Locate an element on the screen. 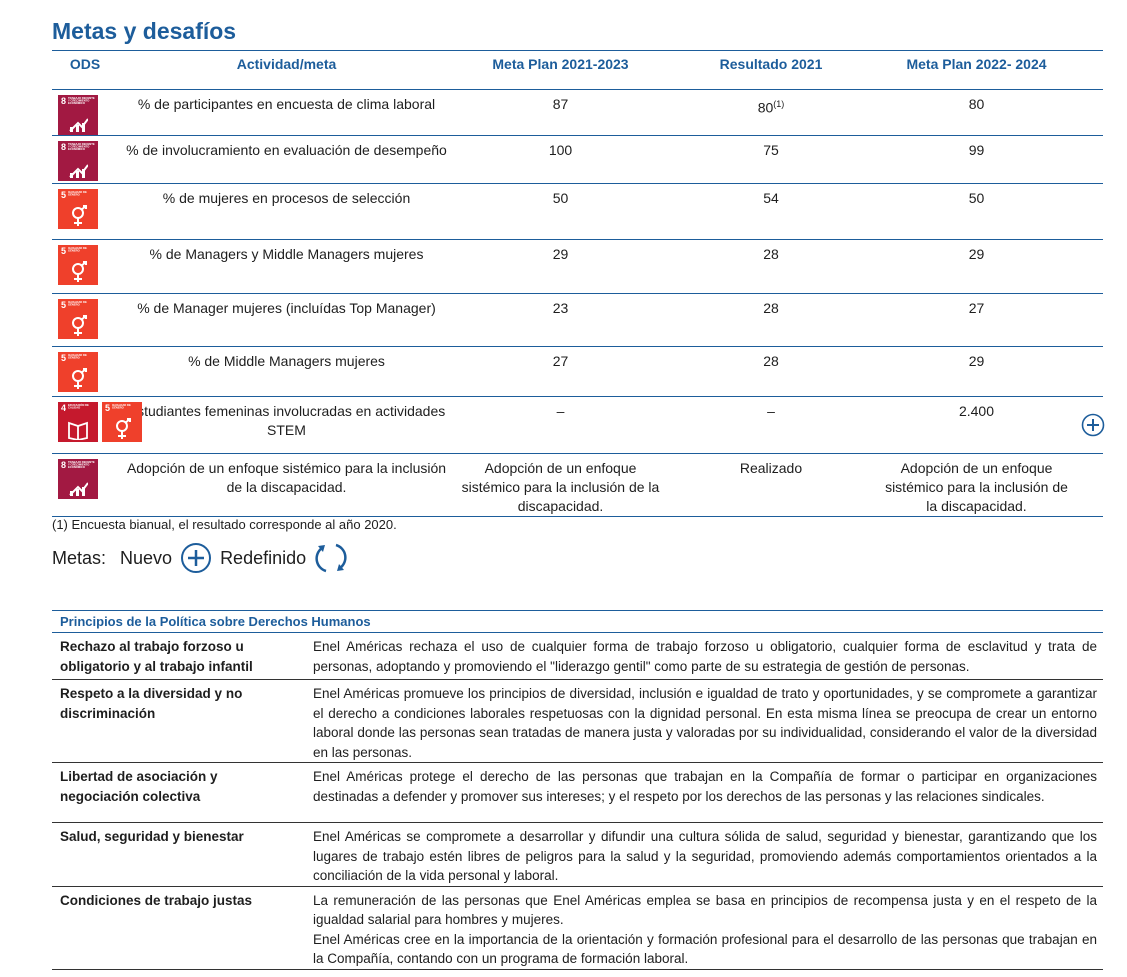  legend-redefined: Redefinido is located at coordinates (263, 557).